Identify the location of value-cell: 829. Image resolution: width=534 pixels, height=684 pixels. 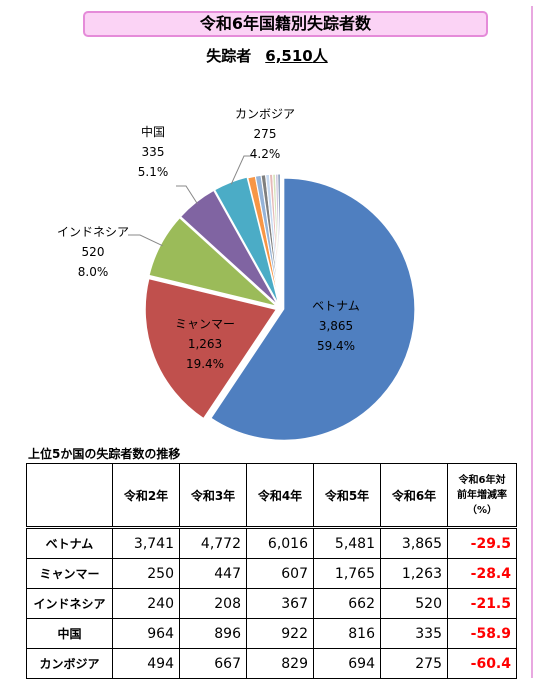
(280, 663).